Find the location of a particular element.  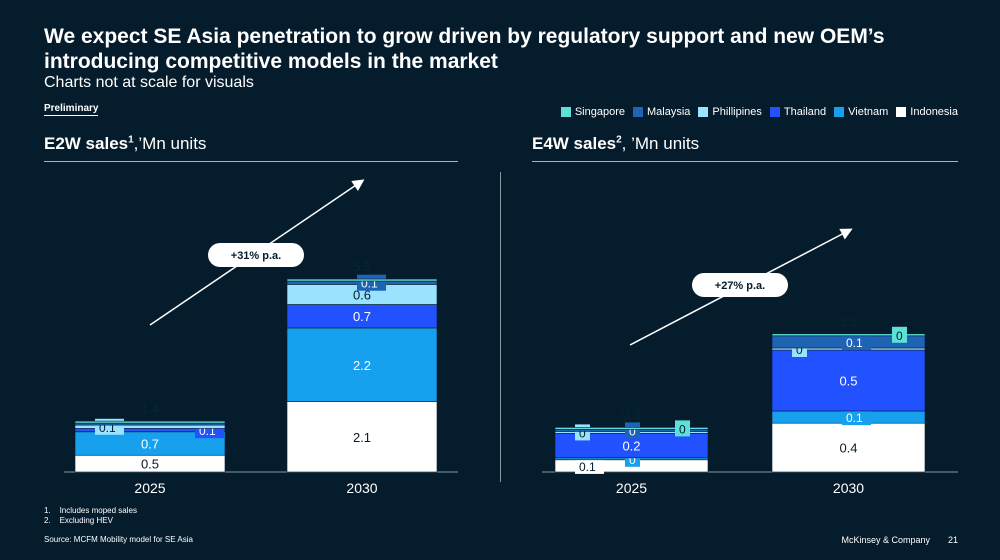

e2w-growth-label: +31% p.a. is located at coordinates (256, 256).